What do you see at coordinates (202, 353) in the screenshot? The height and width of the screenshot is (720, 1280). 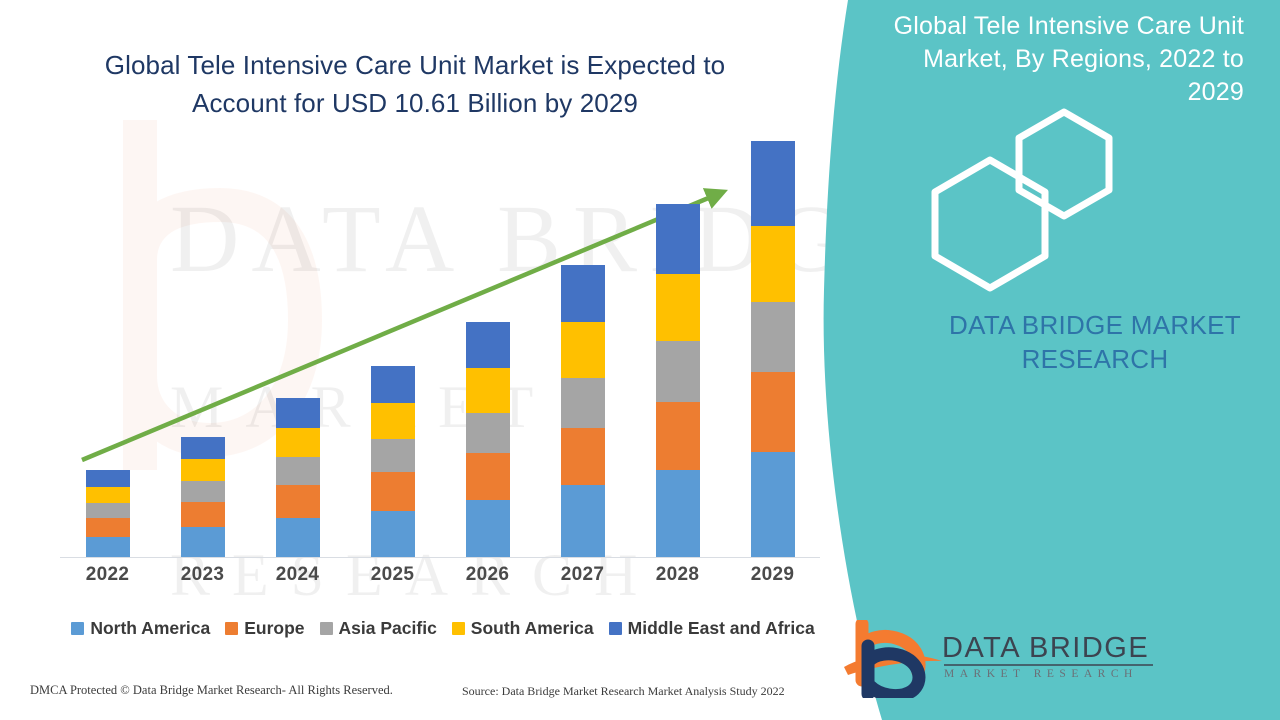 I see `bar-group-2023` at bounding box center [202, 353].